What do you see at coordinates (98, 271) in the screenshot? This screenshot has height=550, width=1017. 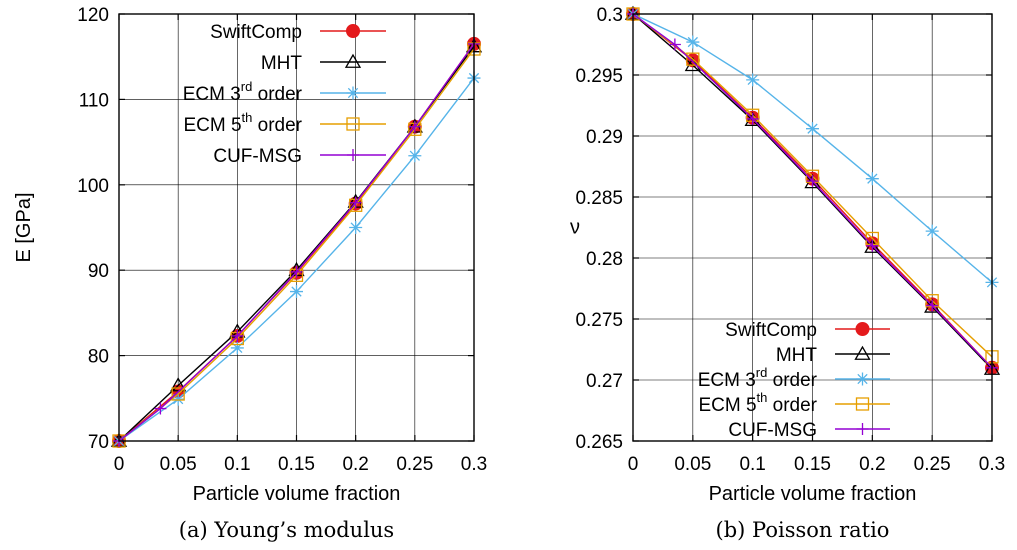 I see `y-tick-label: 90` at bounding box center [98, 271].